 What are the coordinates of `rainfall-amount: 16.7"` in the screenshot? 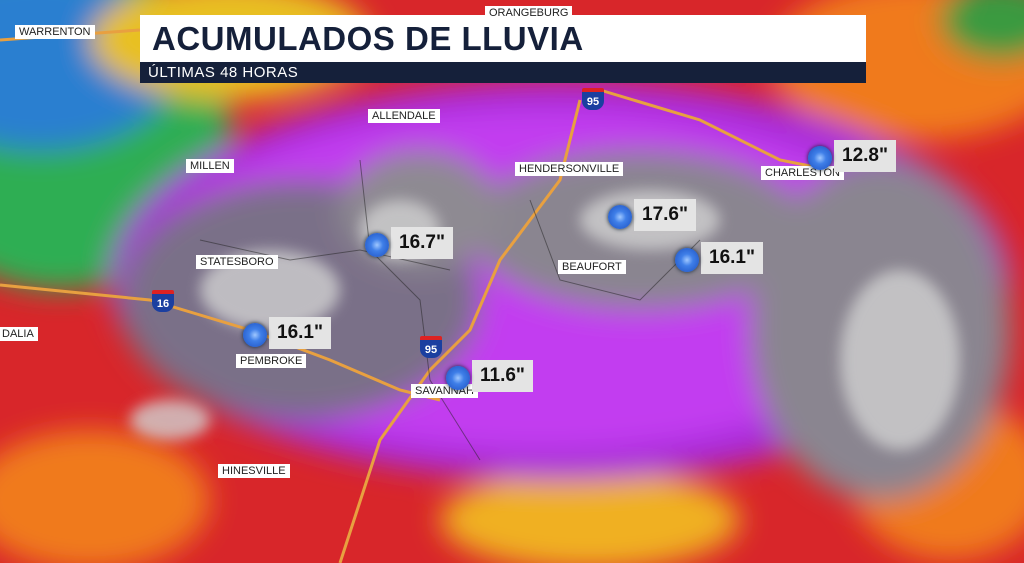 It's located at (422, 243).